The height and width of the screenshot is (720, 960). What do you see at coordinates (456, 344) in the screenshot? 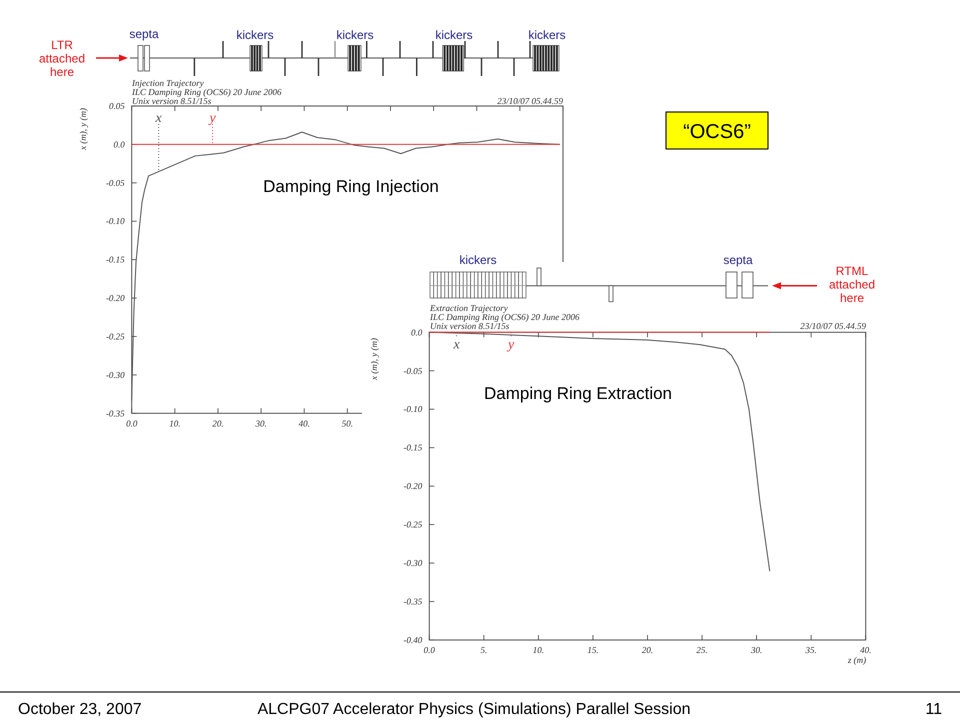
I see `legend-label: x` at bounding box center [456, 344].